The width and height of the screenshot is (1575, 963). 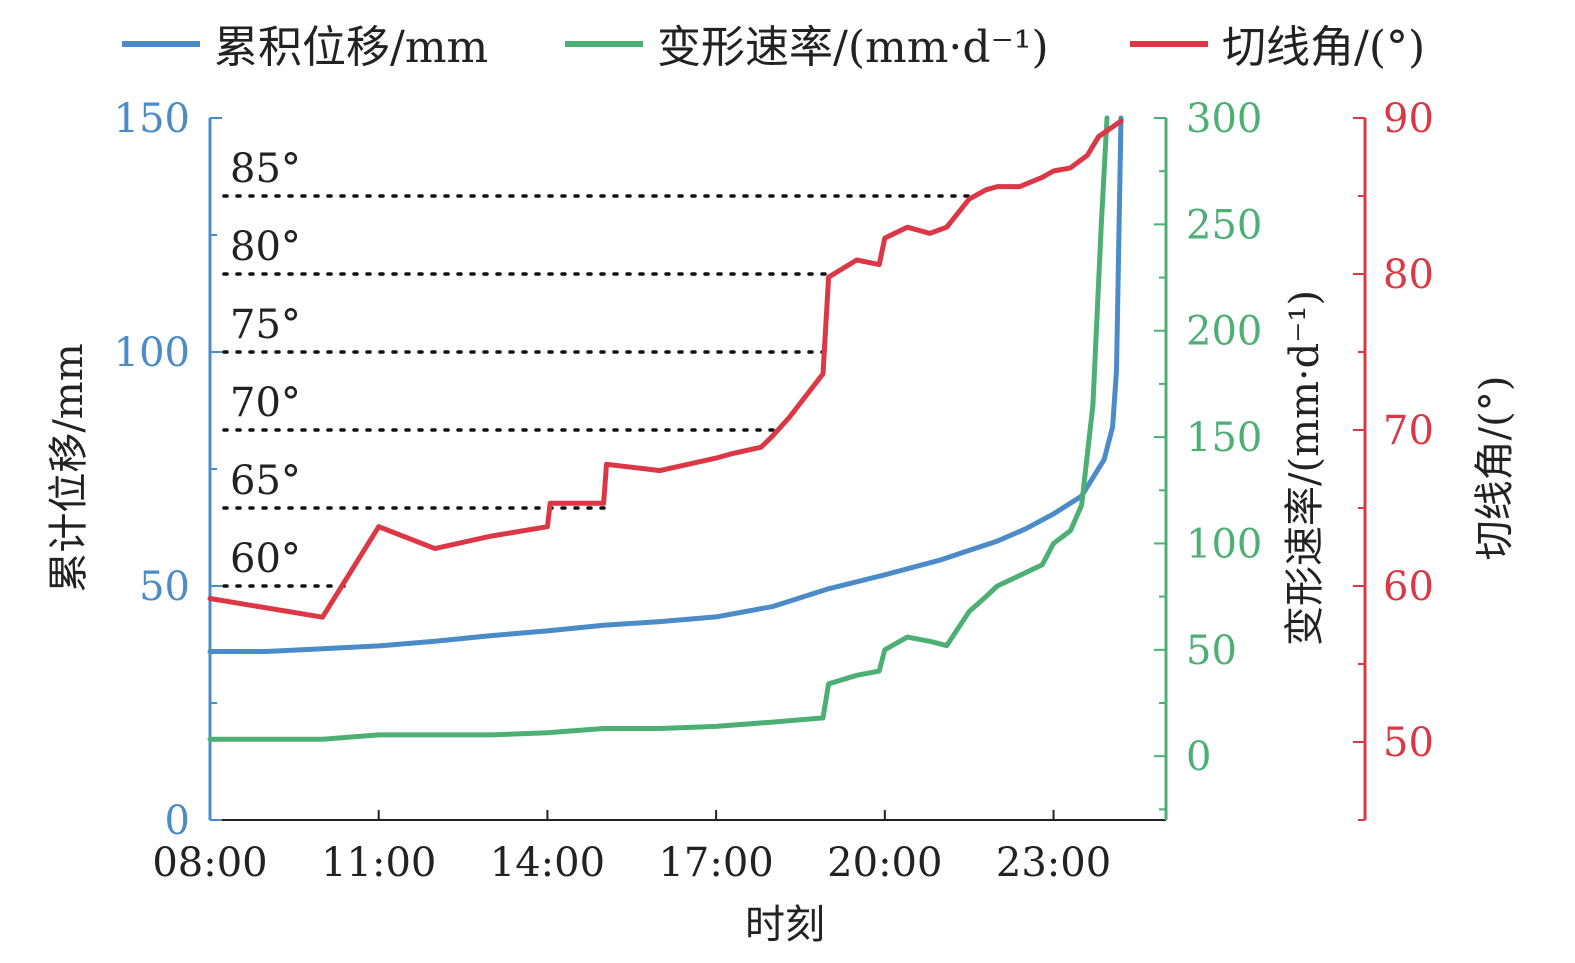 What do you see at coordinates (1408, 587) in the screenshot?
I see `right2-tick-label: 60` at bounding box center [1408, 587].